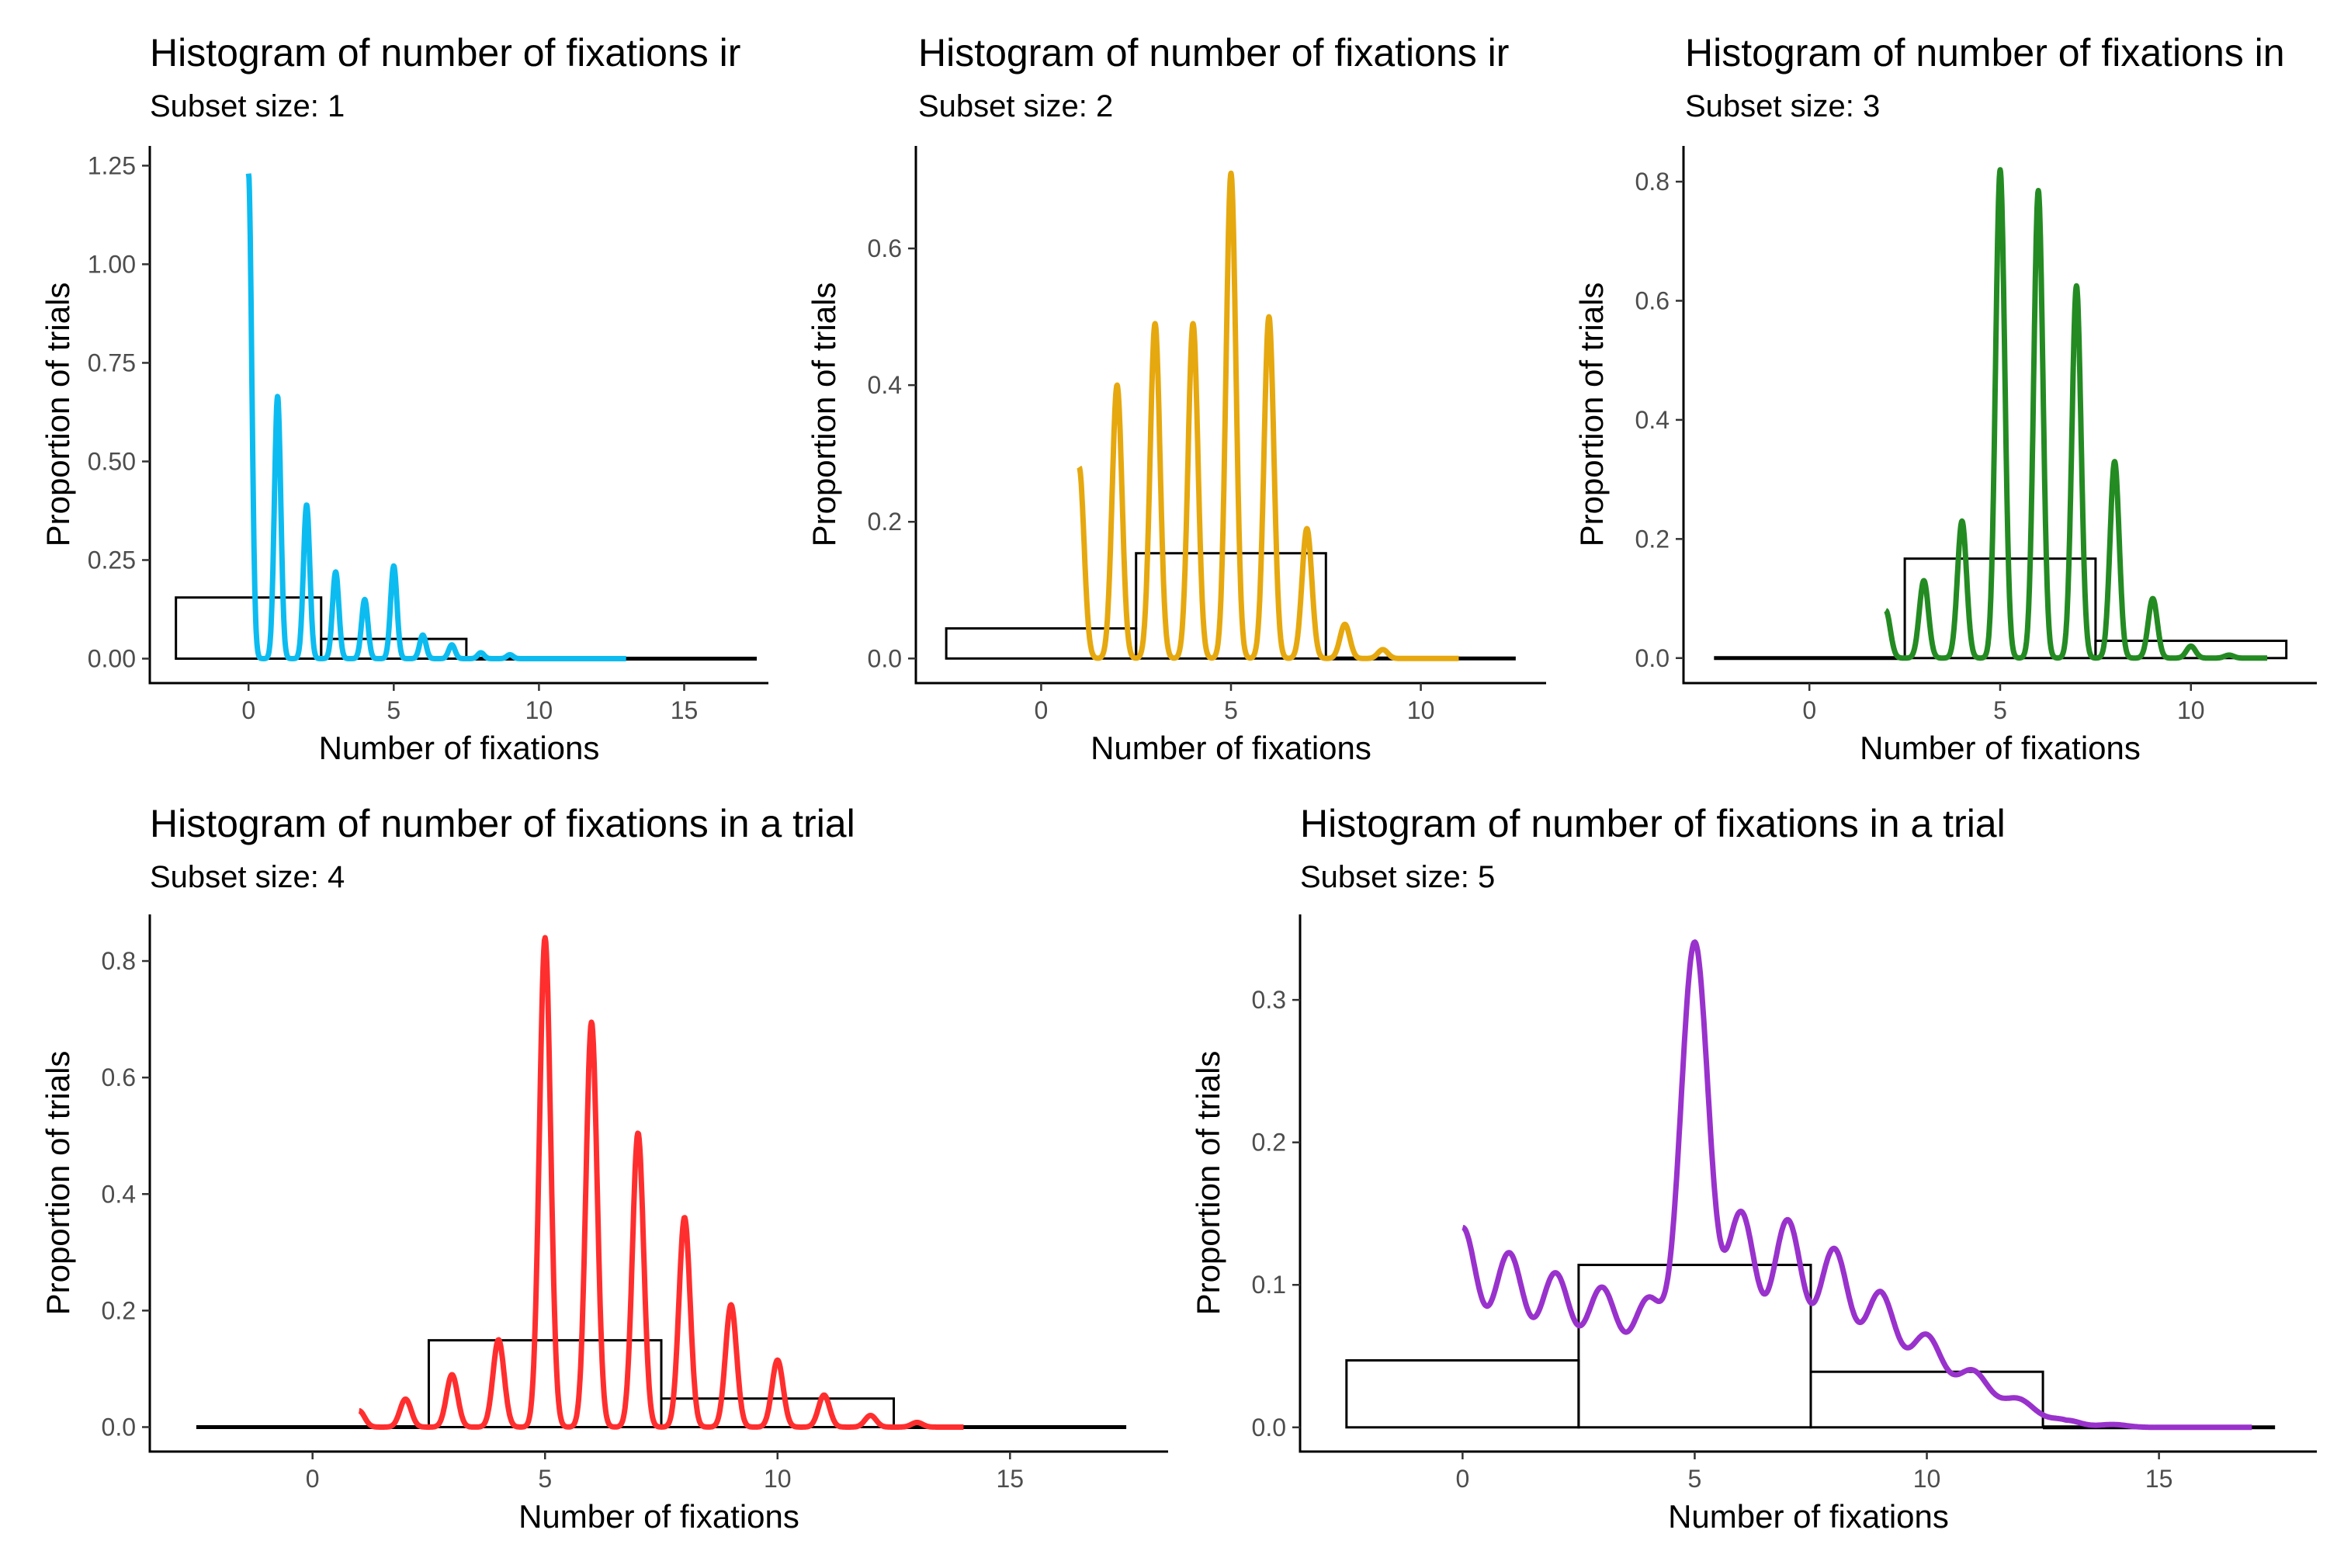 The image size is (2344, 1568). What do you see at coordinates (247, 877) in the screenshot?
I see `panel-subtitle: Subset size: 4` at bounding box center [247, 877].